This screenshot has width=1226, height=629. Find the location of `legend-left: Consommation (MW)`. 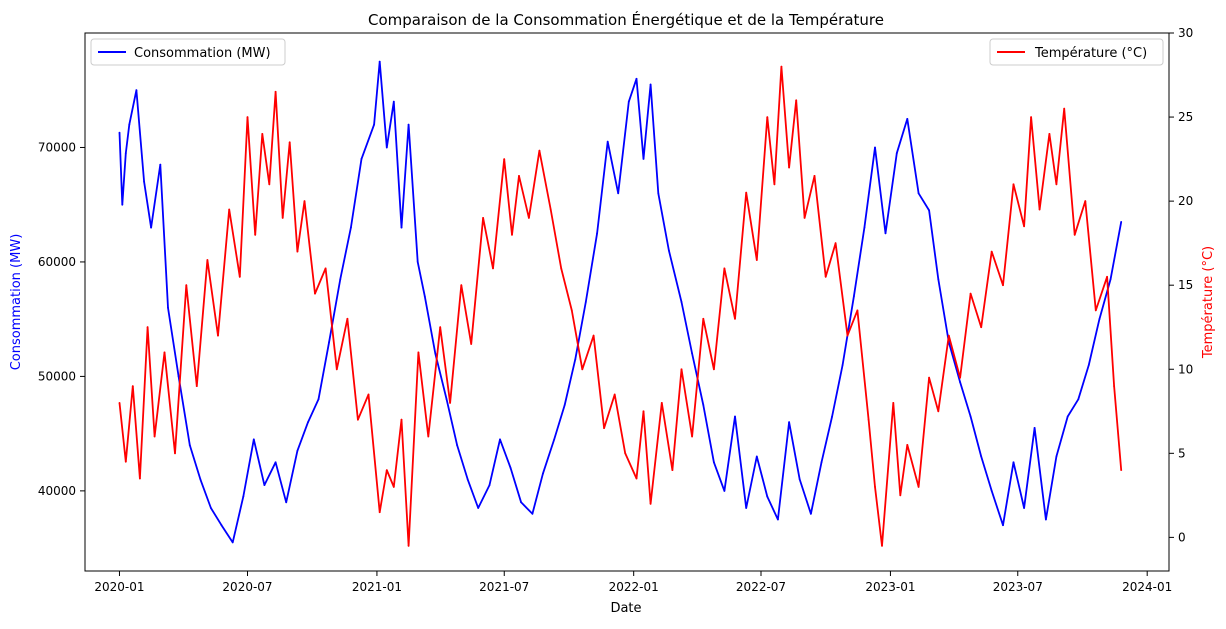

legend-left: Consommation (MW) is located at coordinates (188, 52).